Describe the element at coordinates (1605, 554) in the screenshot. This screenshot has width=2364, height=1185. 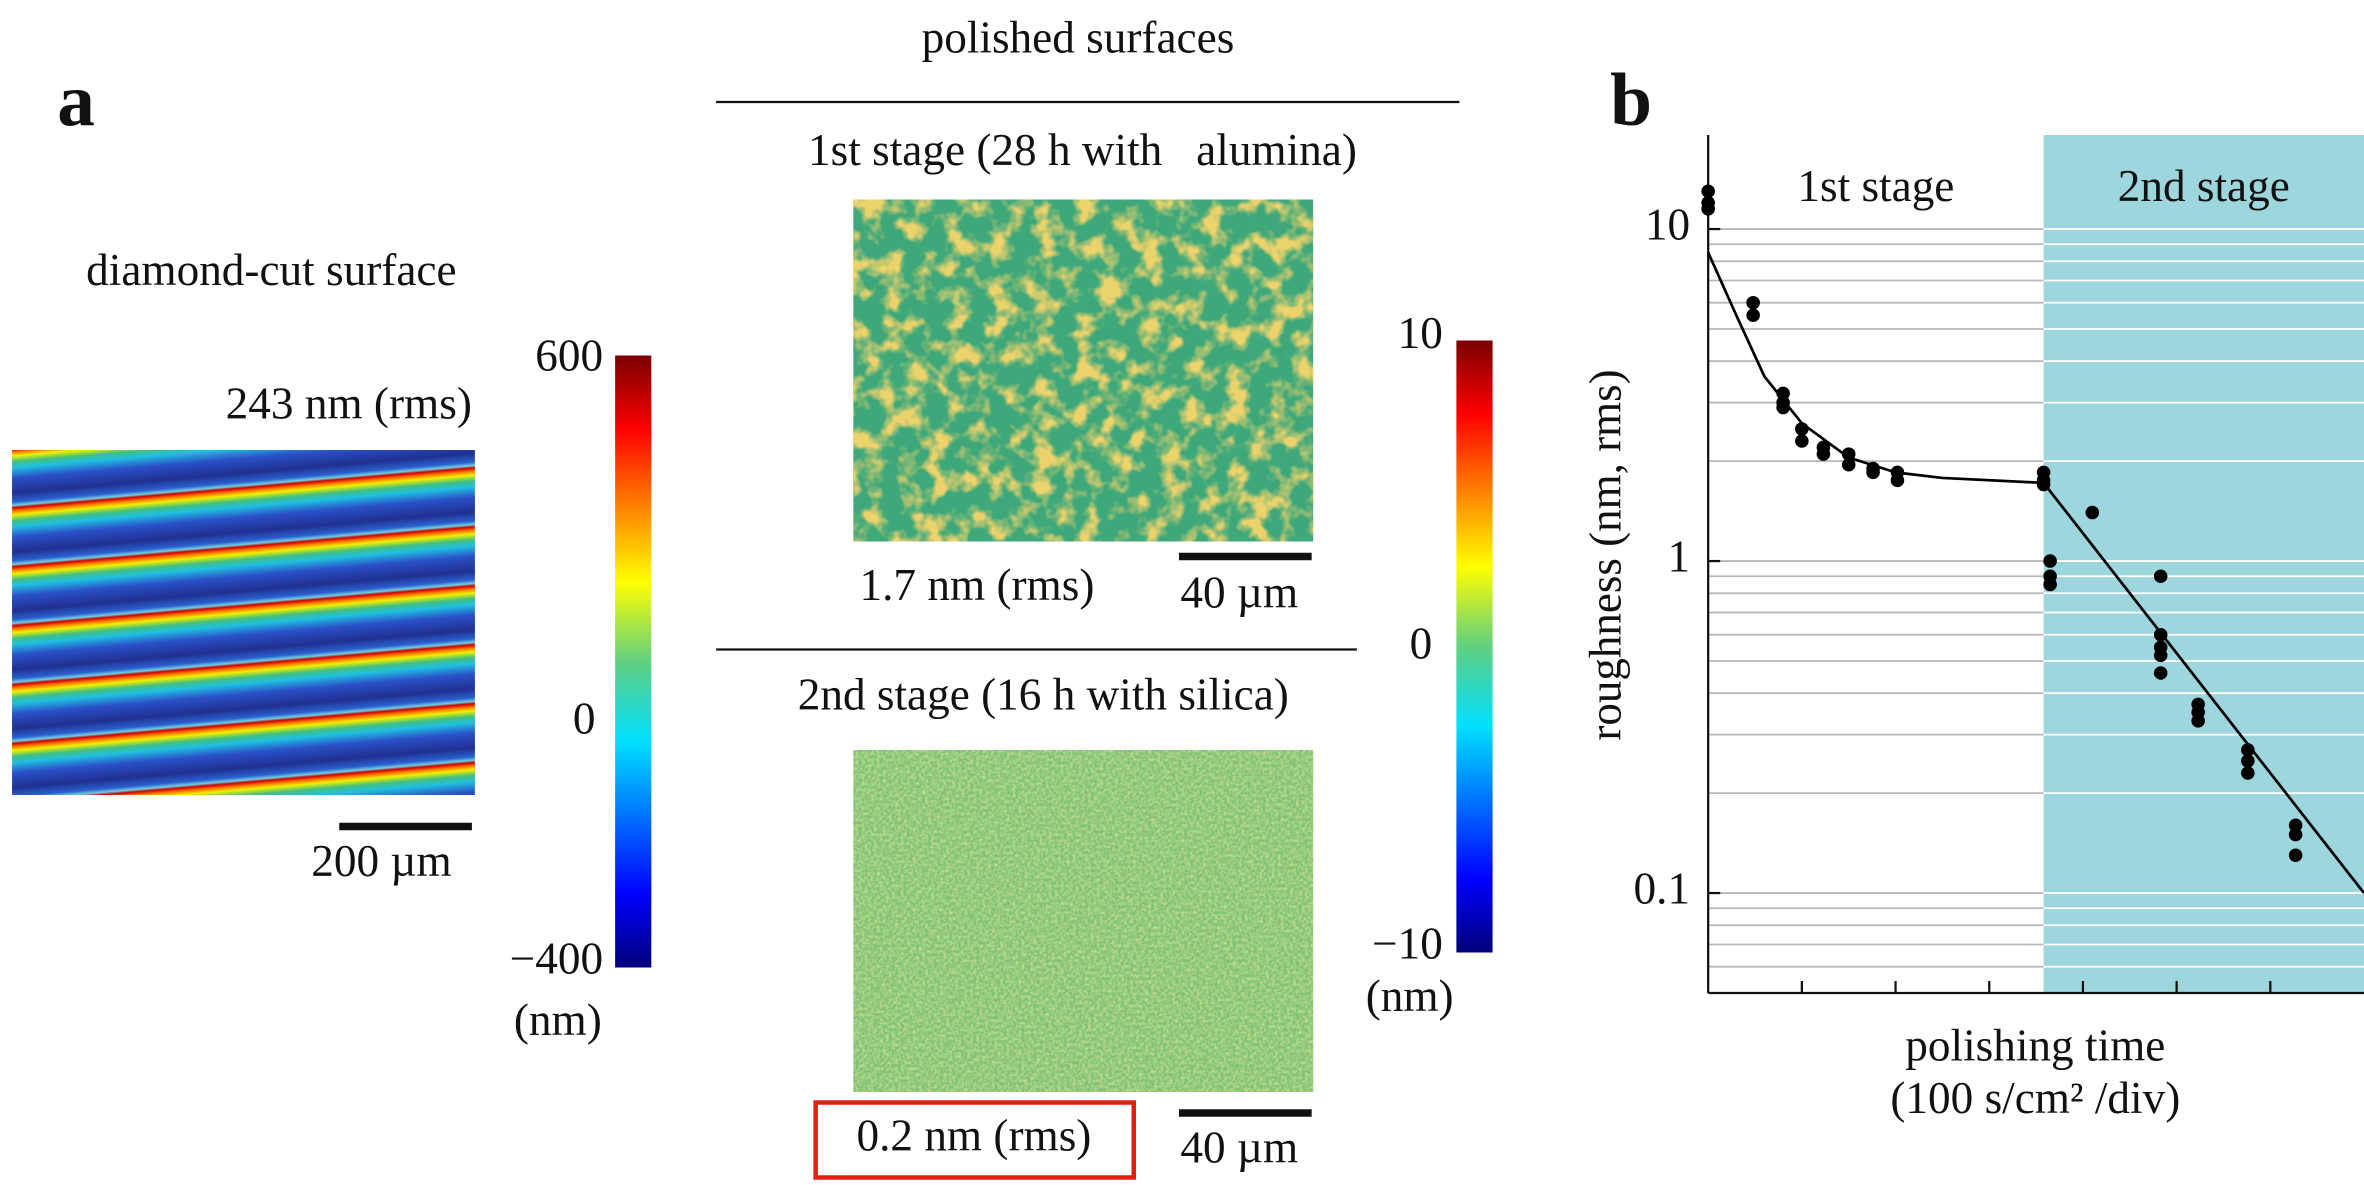
I see `y-axis-title: roughness (nm, rms)` at that location.